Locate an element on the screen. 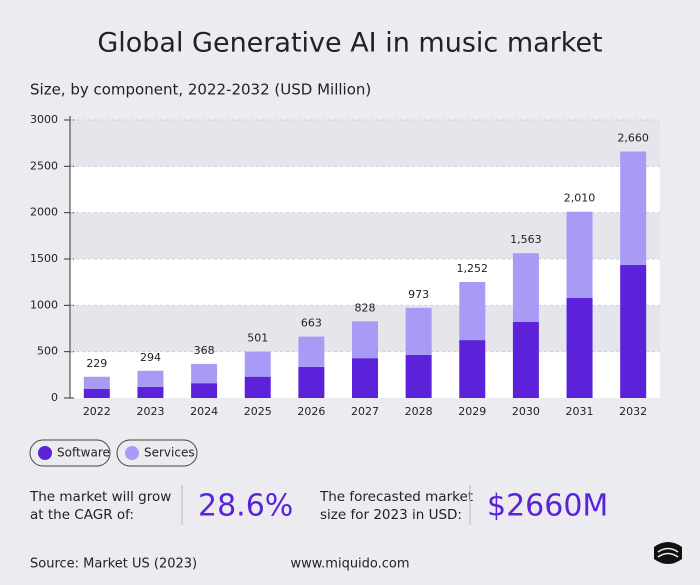 Image resolution: width=700 pixels, height=585 pixels. total-label: 501 is located at coordinates (257, 338).